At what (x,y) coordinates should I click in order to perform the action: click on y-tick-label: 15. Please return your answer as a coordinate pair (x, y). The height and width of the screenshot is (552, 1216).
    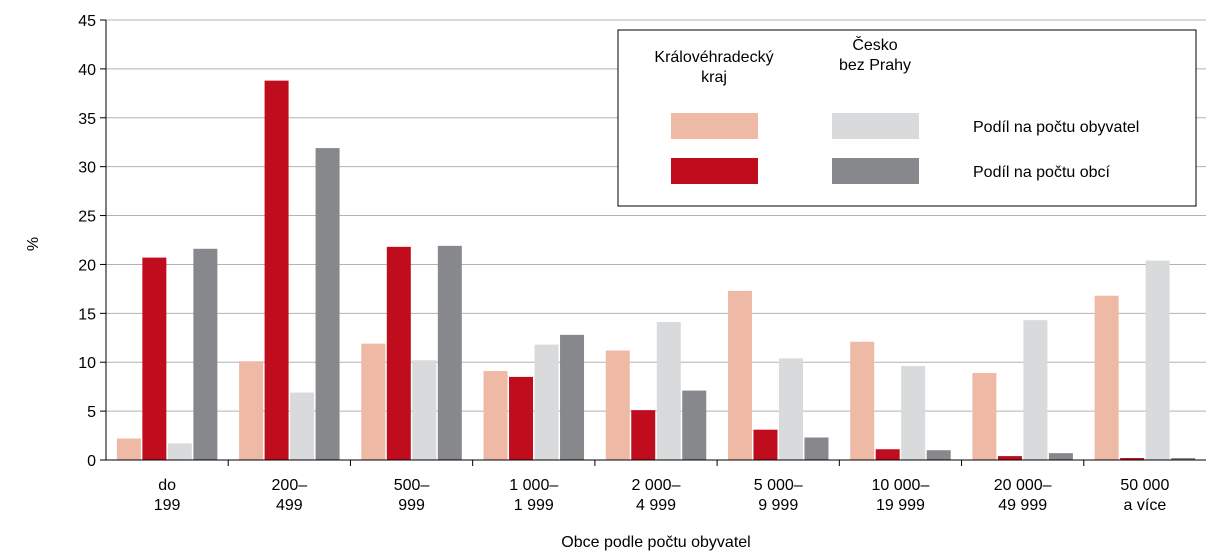
    Looking at the image, I should click on (87, 314).